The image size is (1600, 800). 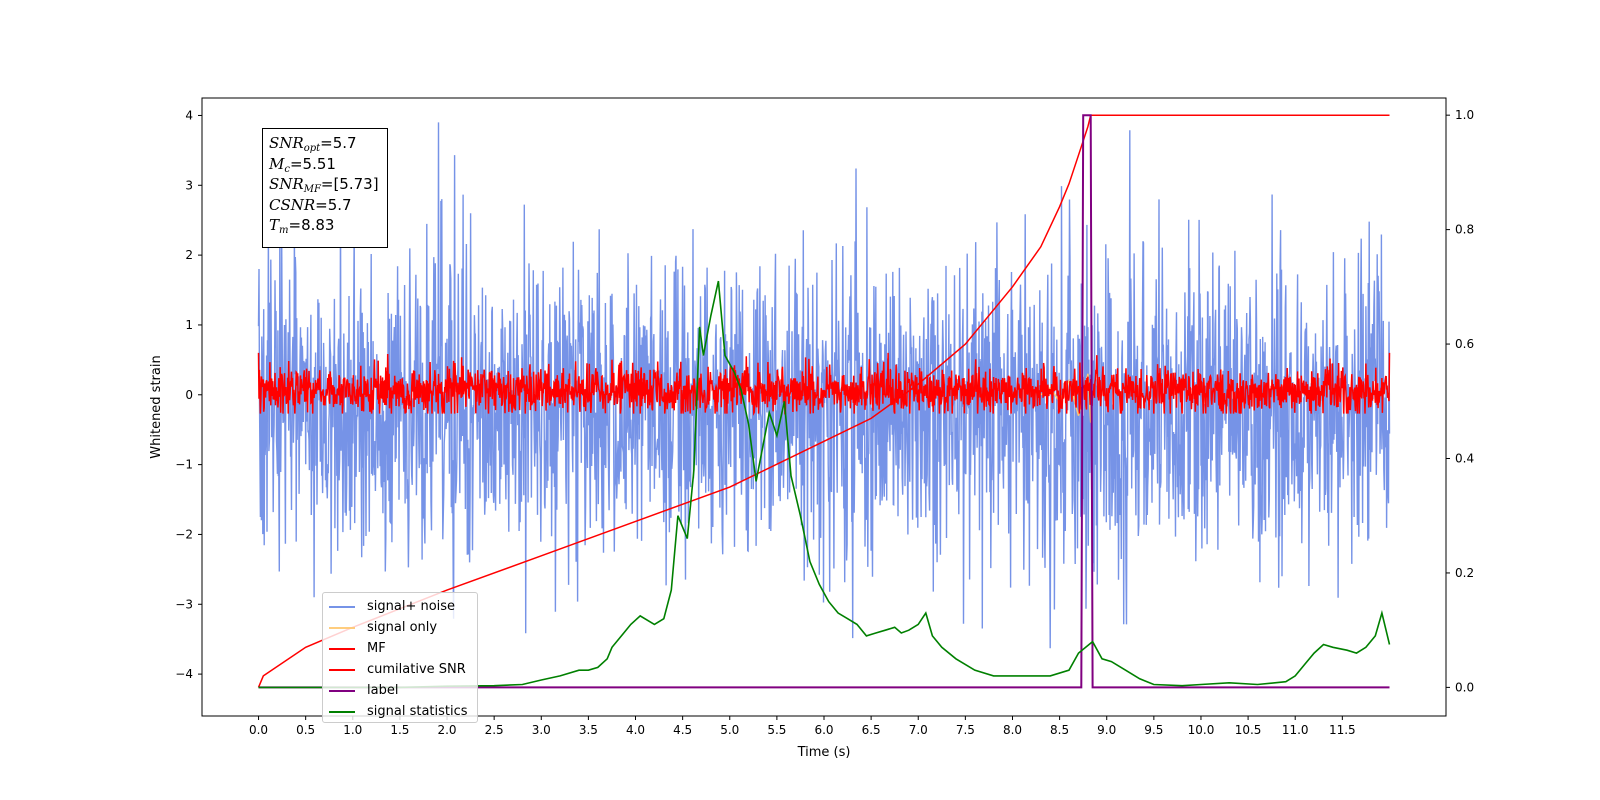 What do you see at coordinates (313, 144) in the screenshot?
I see `annotation-snr-opt: SNRopt=5.7` at bounding box center [313, 144].